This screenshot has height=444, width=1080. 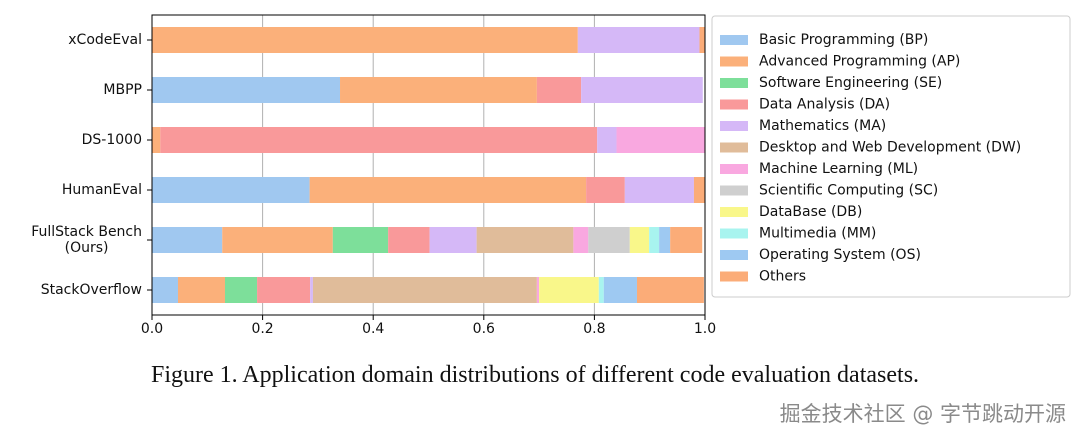 I want to click on legend-label: Basic Programming (BP), so click(x=843, y=40).